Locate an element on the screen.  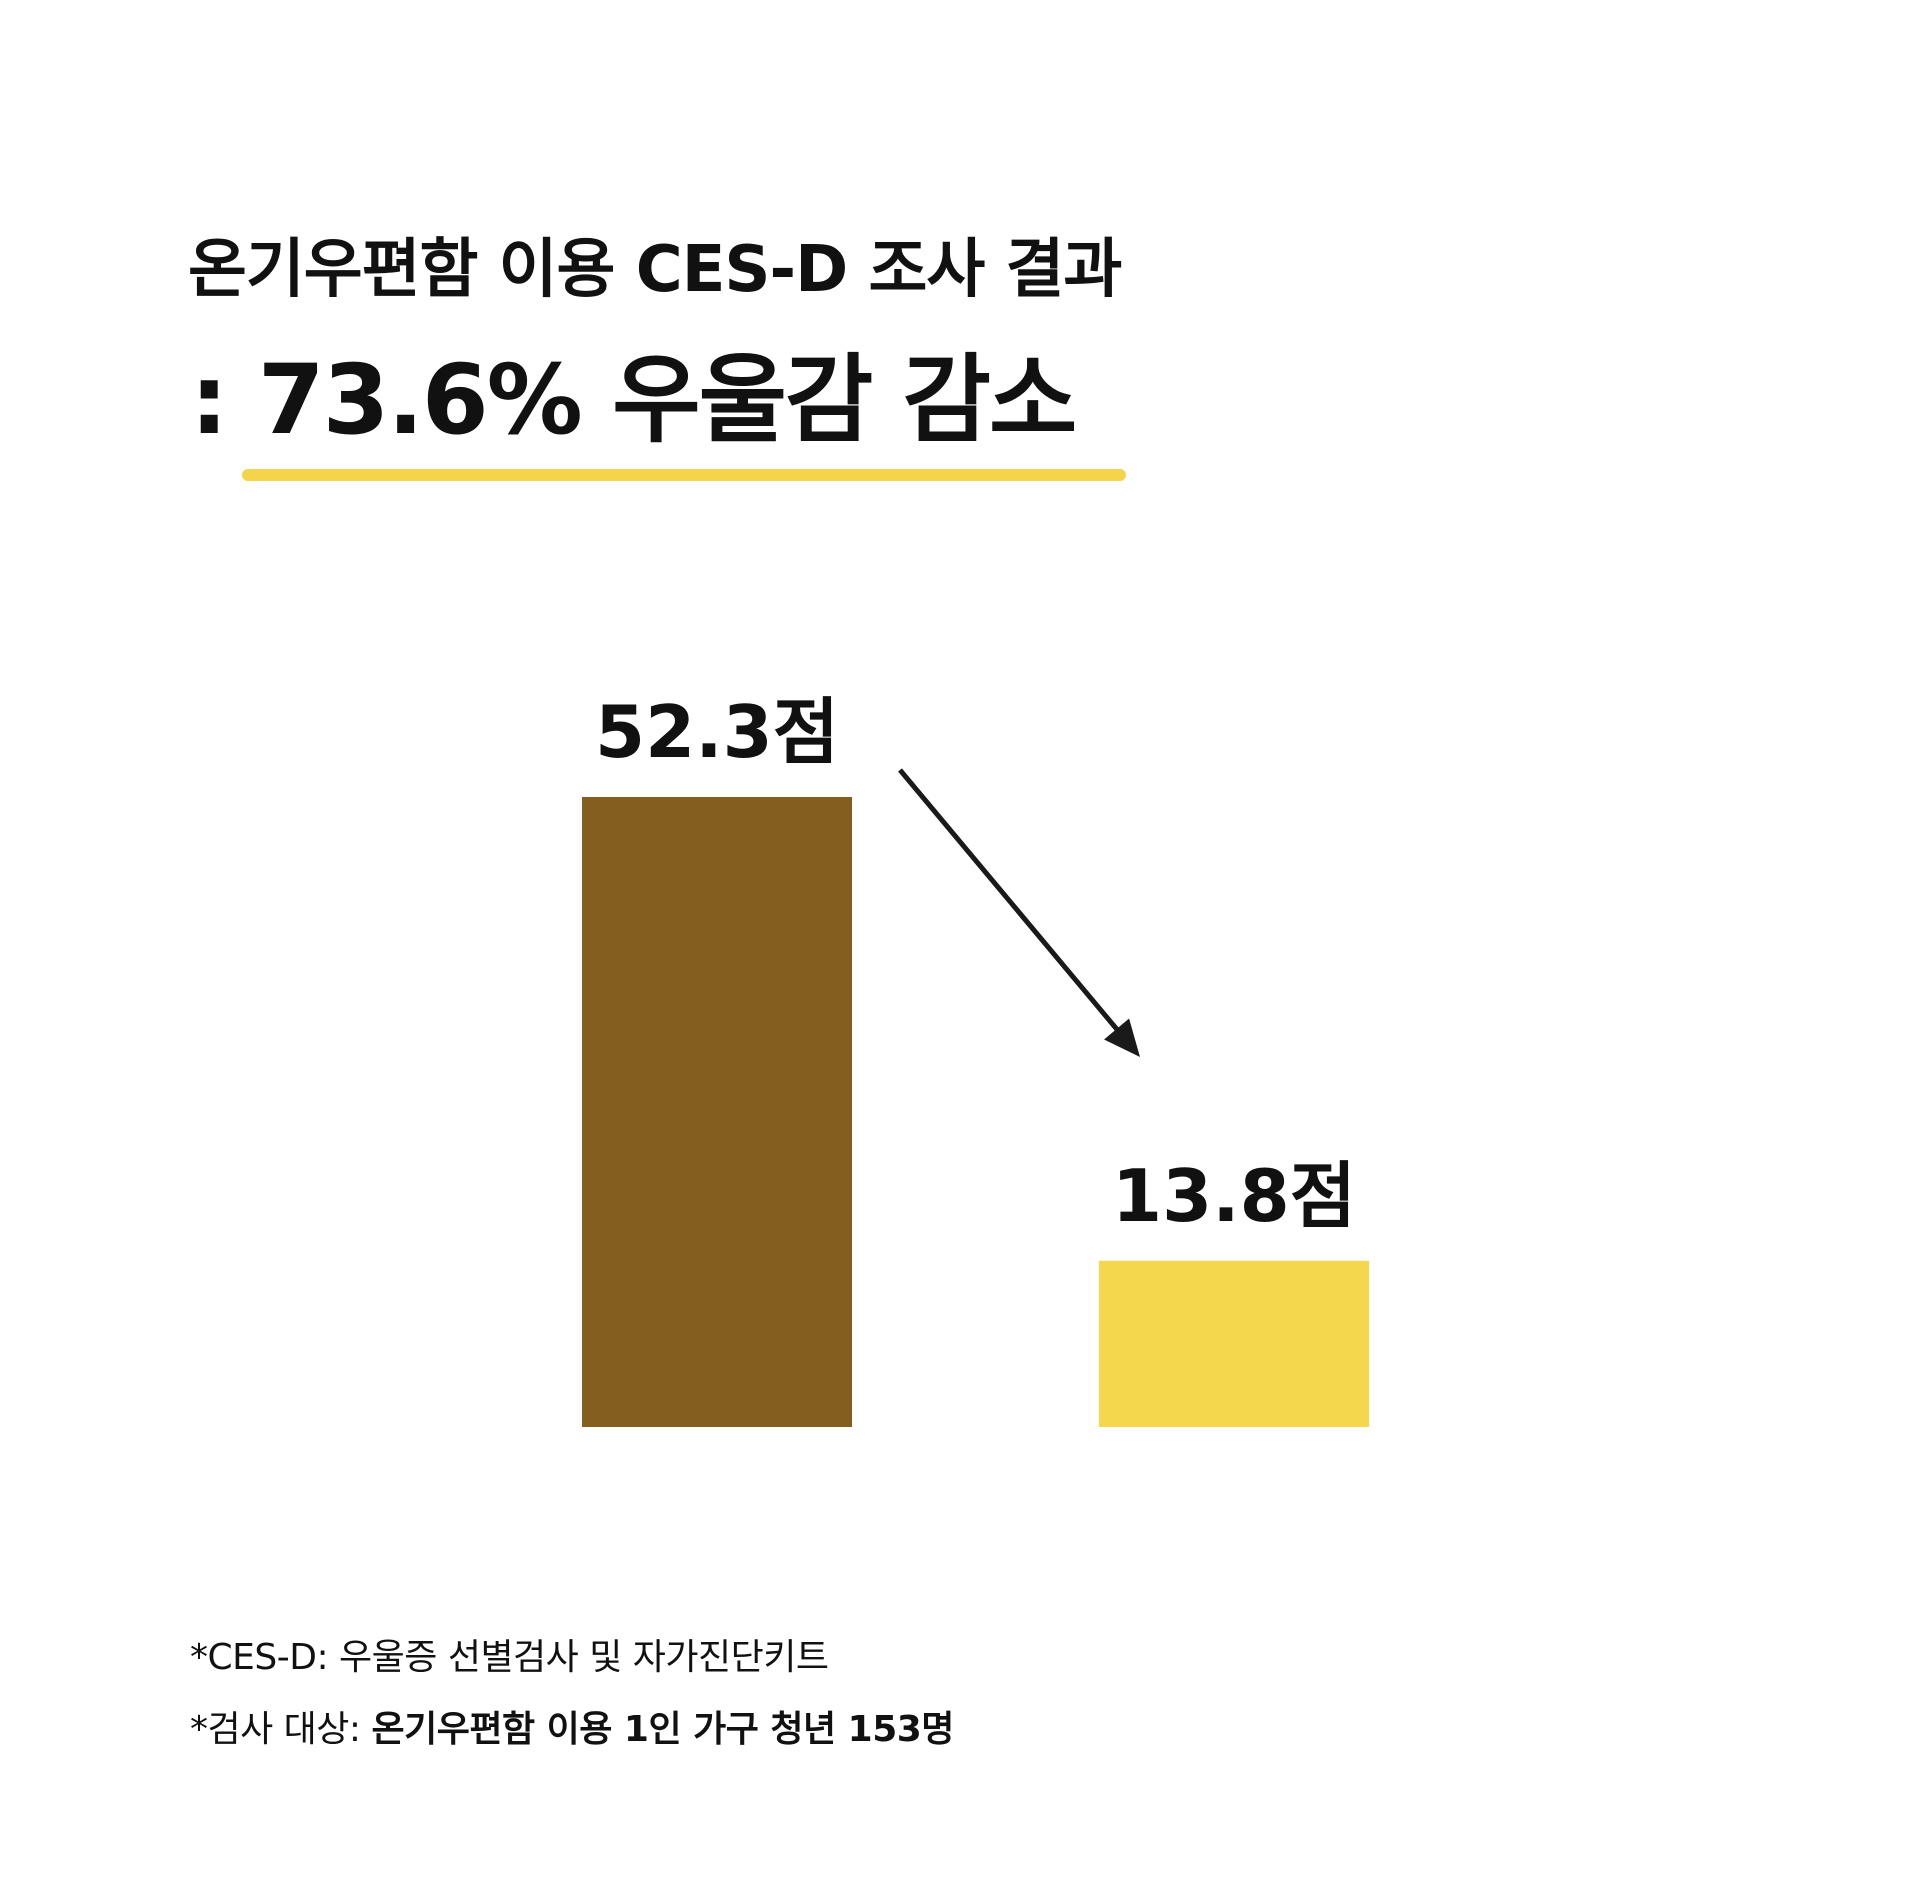
footnote-sample-value: 온기우편함 이용 1인 가구 청년 153명 is located at coordinates (663, 1729).